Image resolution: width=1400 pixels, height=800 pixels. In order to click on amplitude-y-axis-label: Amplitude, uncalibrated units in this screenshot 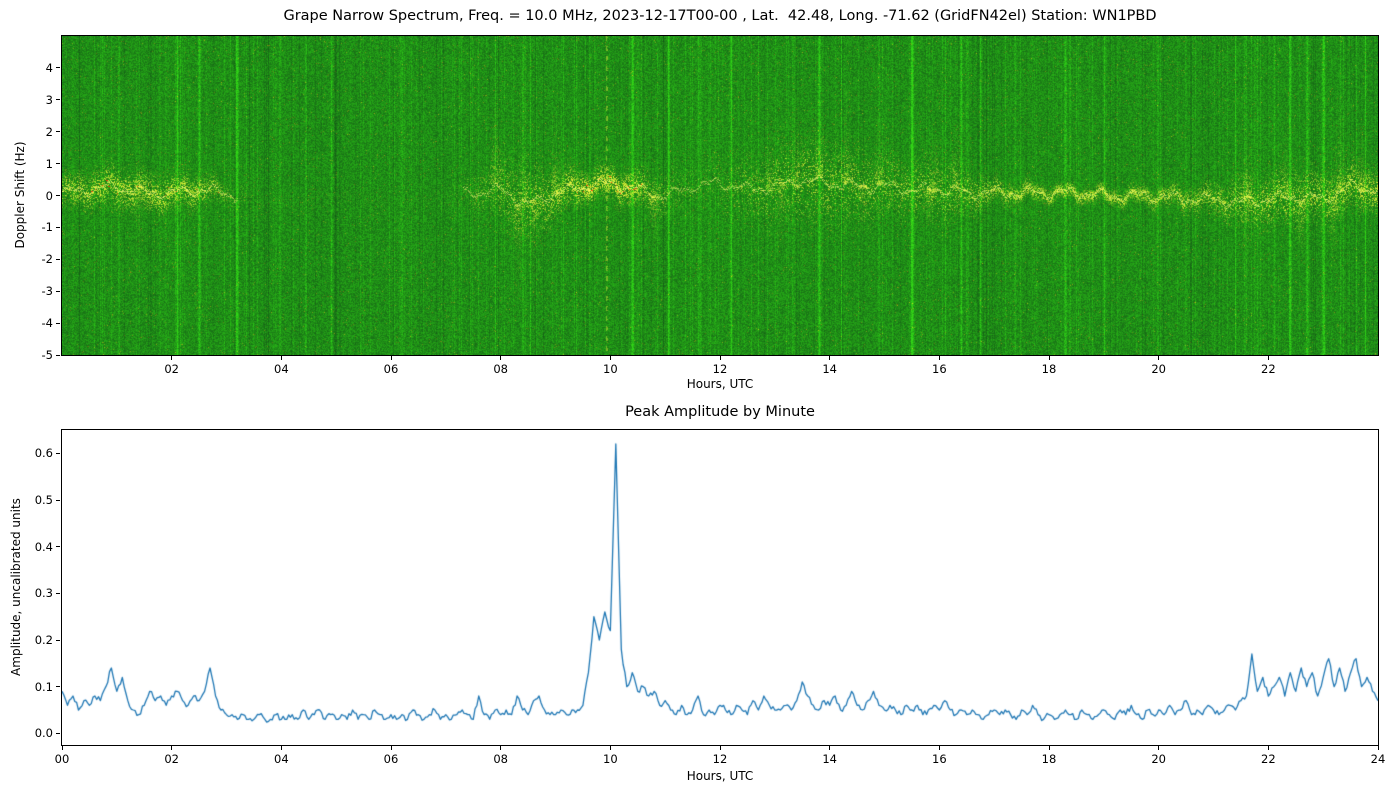, I will do `click(16, 587)`.